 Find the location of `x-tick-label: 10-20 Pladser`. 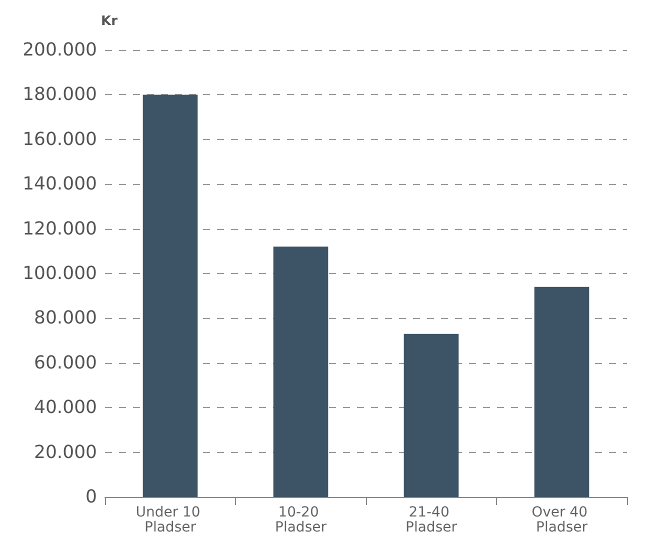

x-tick-label: 10-20 Pladser is located at coordinates (301, 520).